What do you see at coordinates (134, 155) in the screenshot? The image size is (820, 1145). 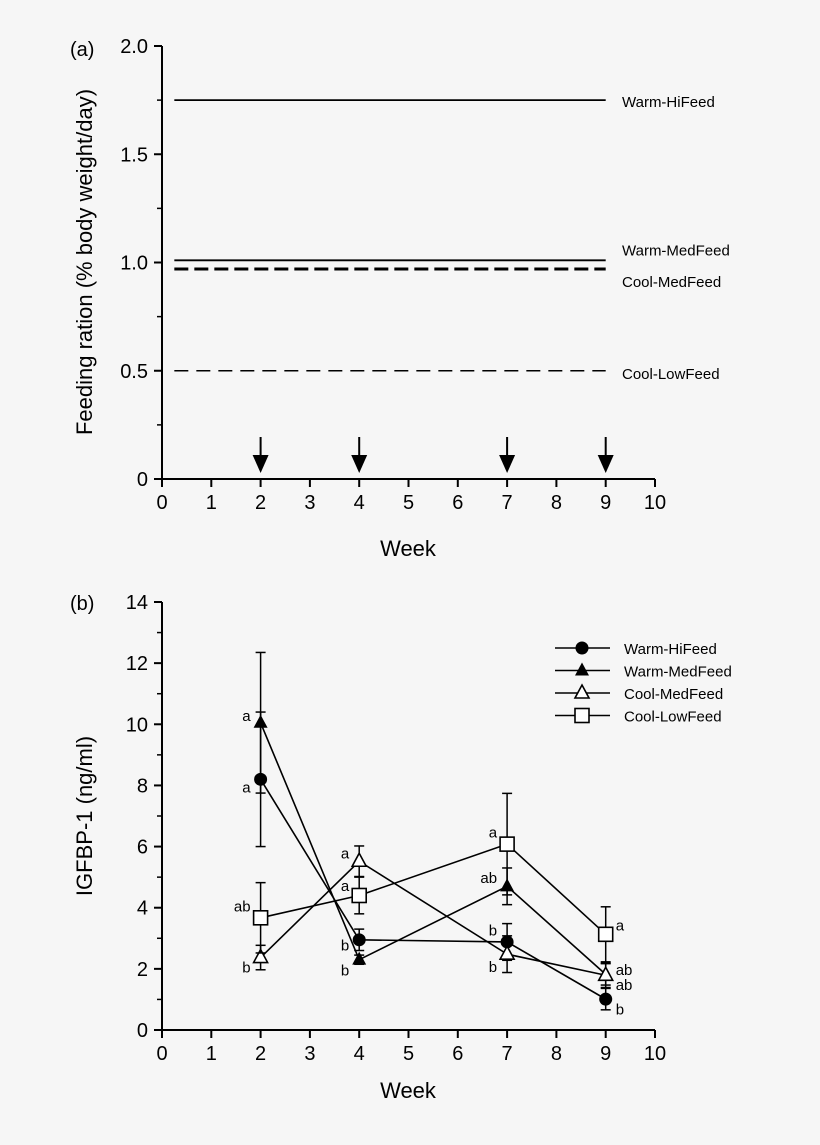 I see `y-tick-label: 1.5` at bounding box center [134, 155].